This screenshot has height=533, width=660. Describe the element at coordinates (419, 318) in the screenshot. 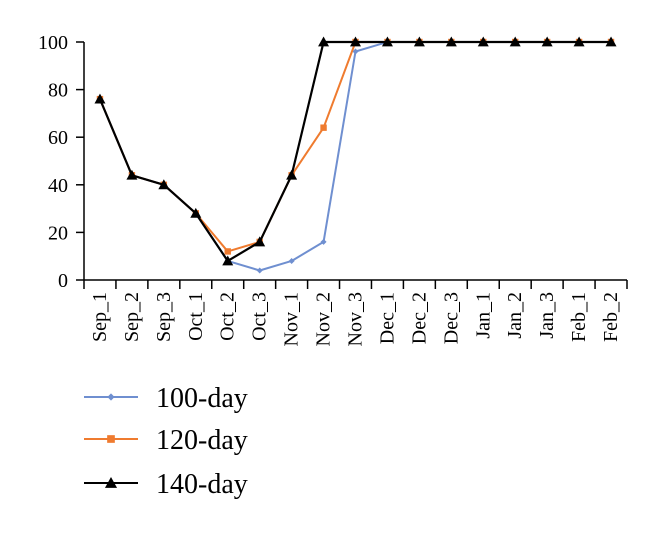

I see `x-tick-label: Dec_2` at that location.